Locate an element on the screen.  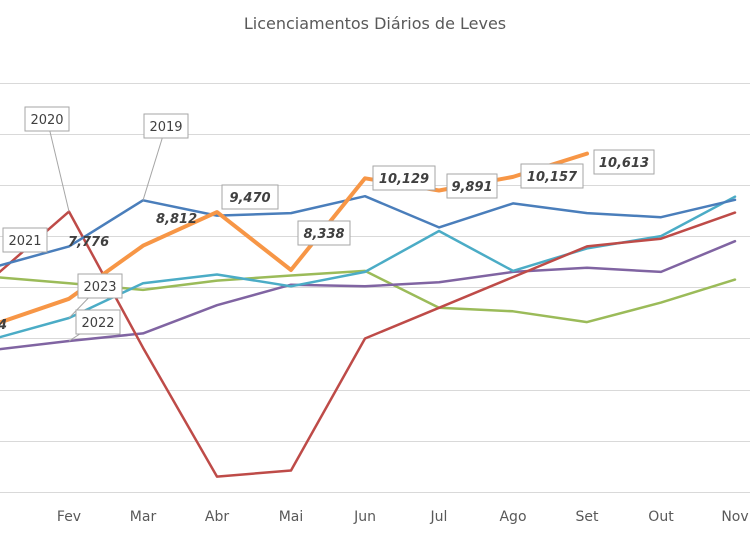
data-label-2021-text: 9,470 is located at coordinates (249, 198).